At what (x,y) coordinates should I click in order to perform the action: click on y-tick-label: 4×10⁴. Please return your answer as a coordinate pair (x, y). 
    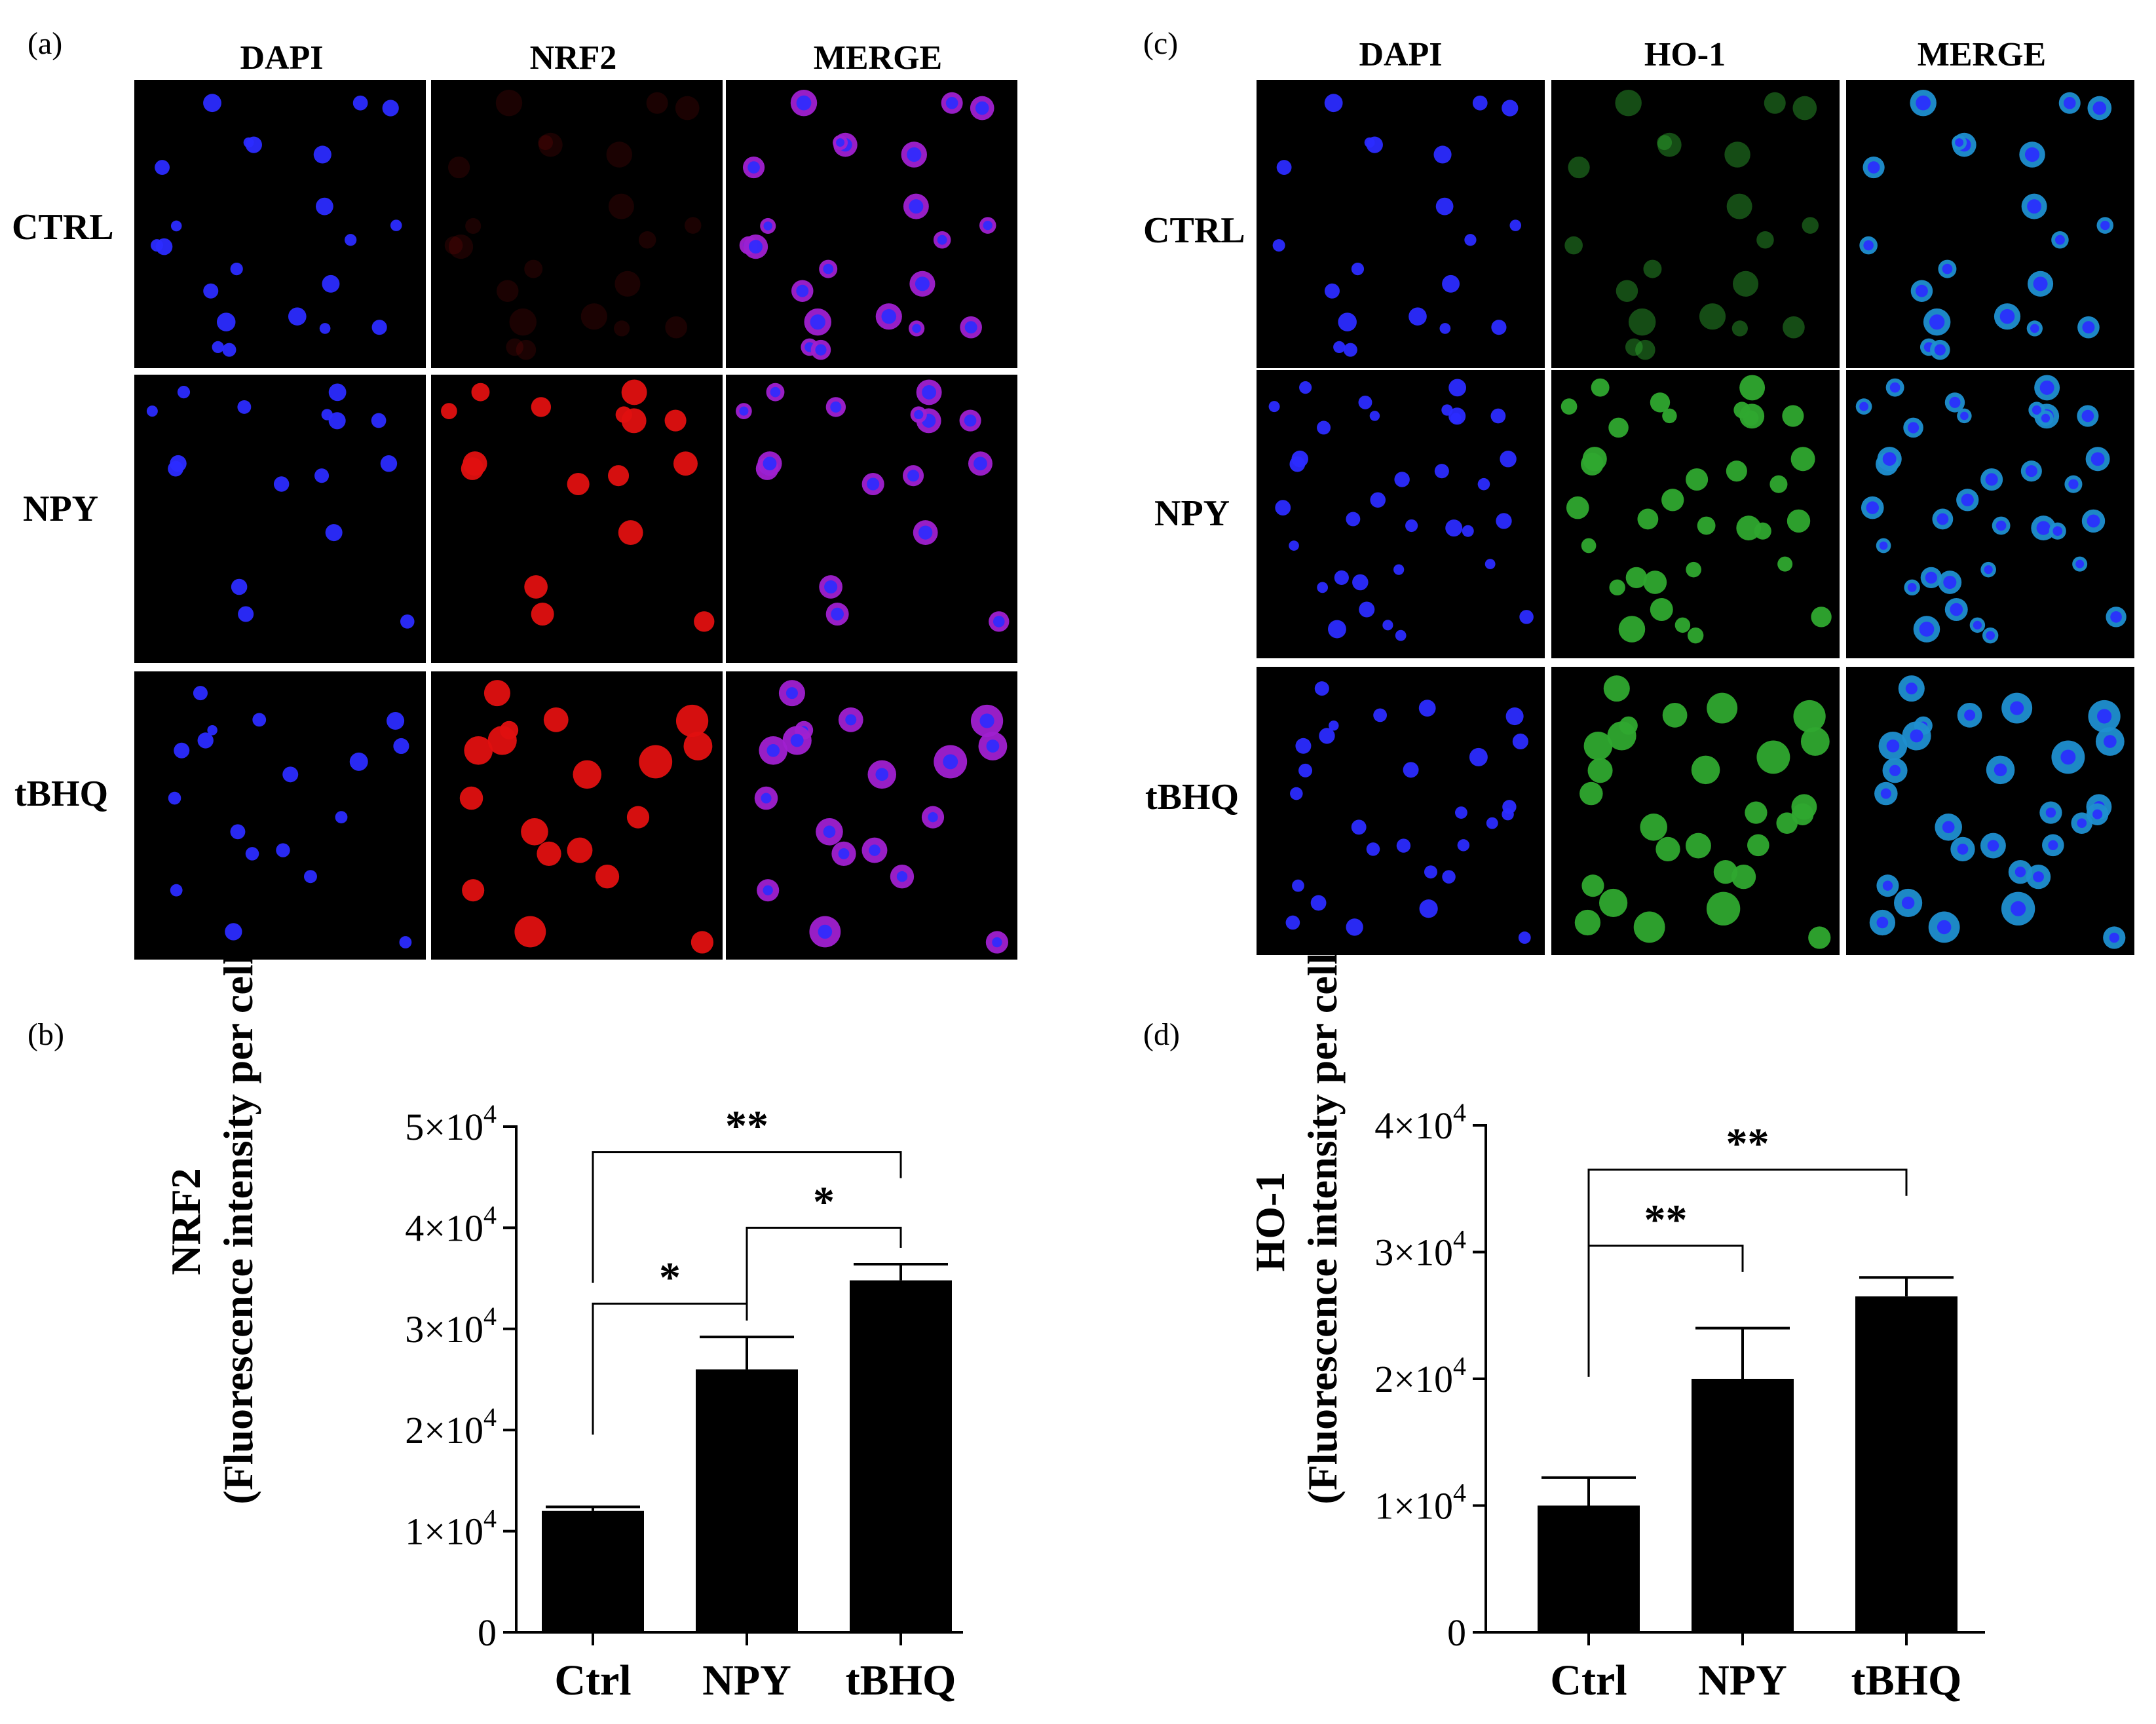
    Looking at the image, I should click on (1420, 1123).